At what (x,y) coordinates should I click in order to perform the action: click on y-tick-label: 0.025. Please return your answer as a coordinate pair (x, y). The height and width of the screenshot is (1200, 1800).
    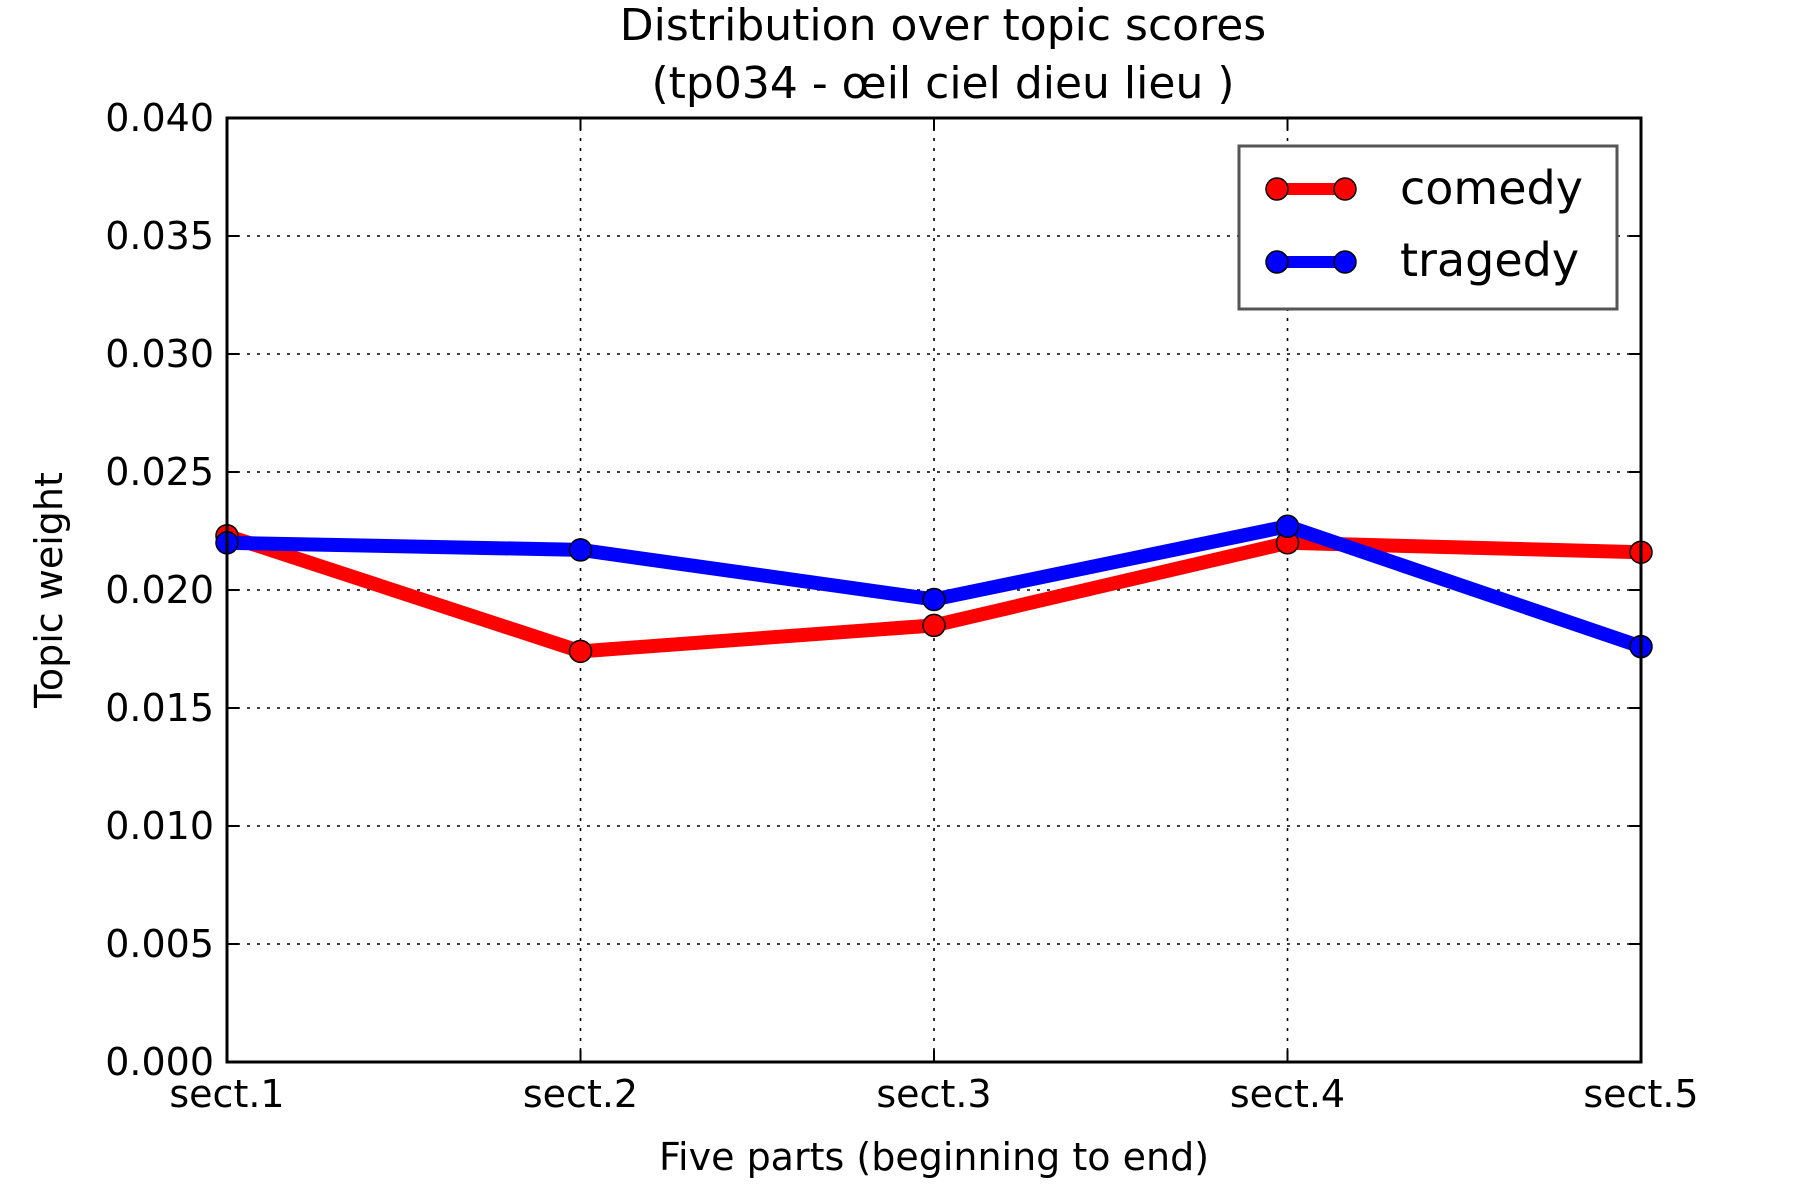
    Looking at the image, I should click on (159, 472).